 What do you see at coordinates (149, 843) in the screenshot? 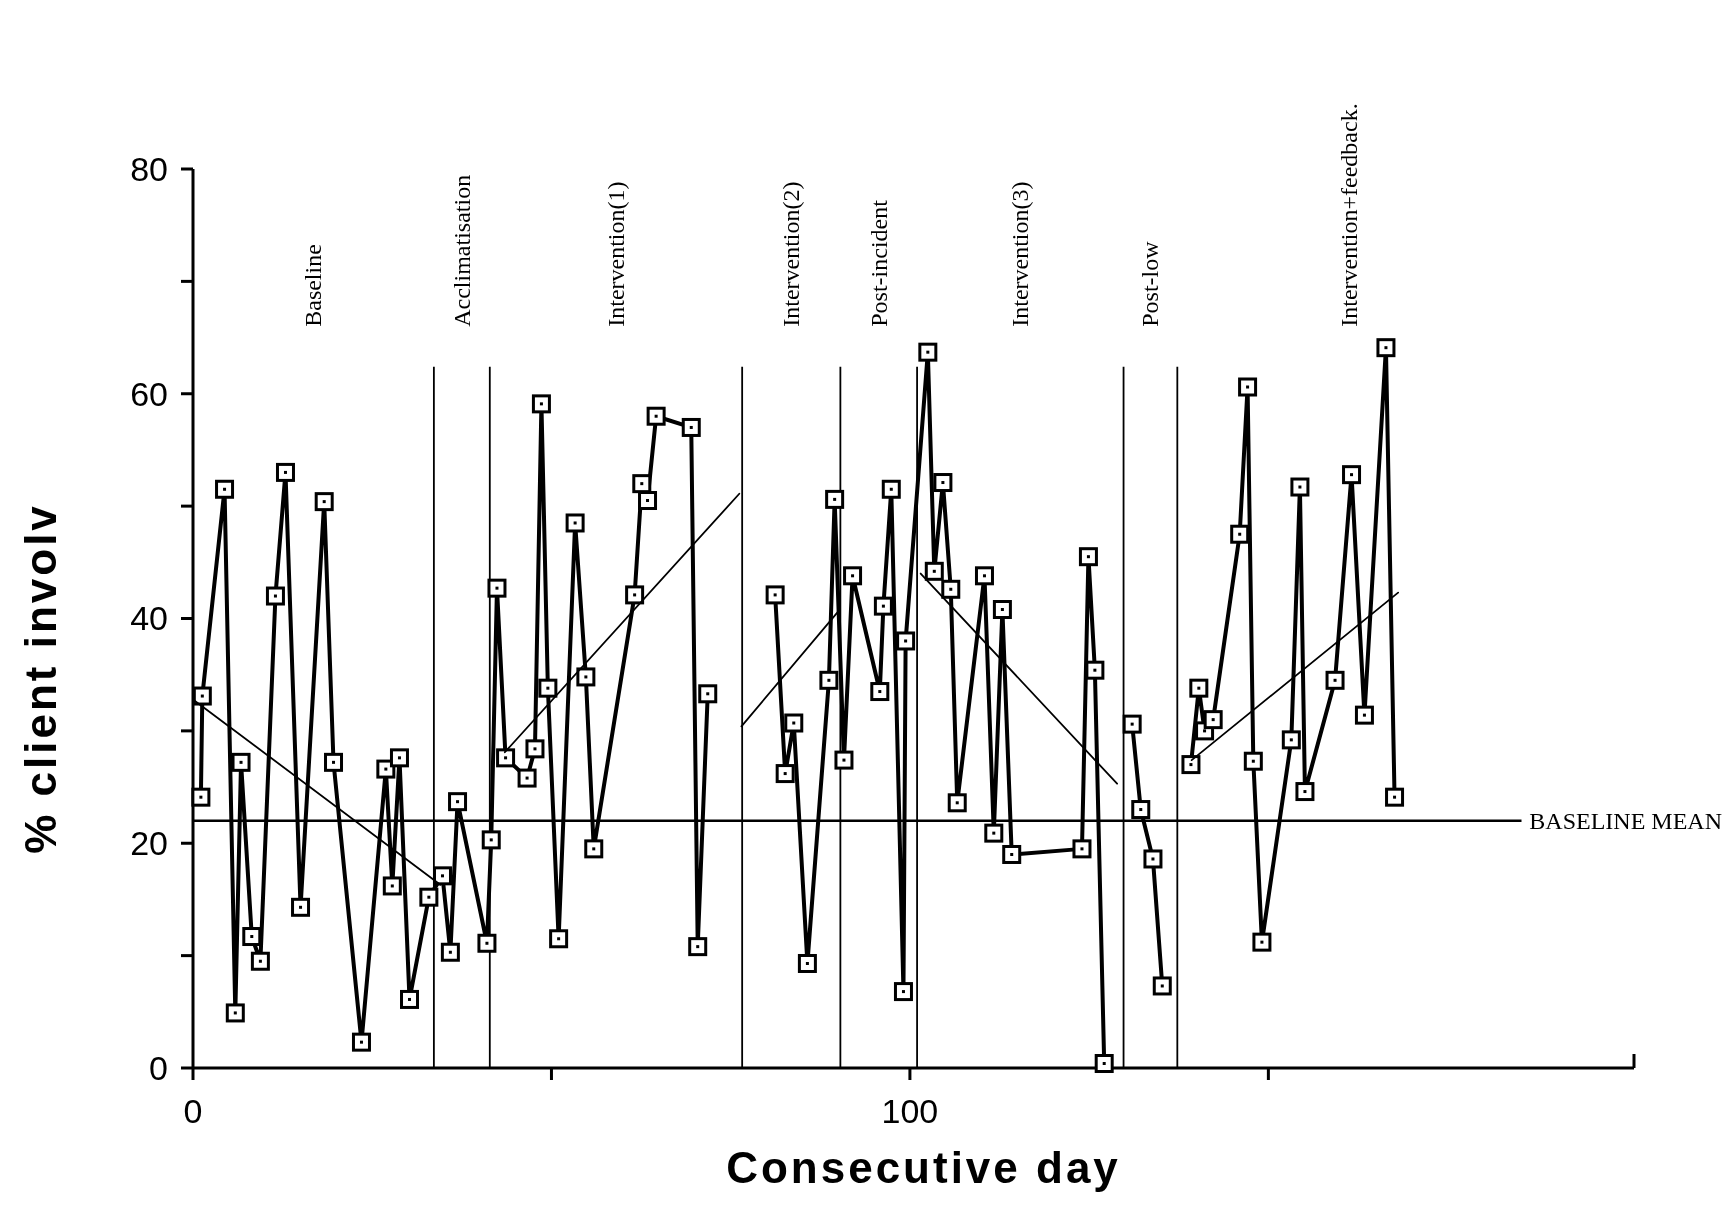
I see `y-tick-label: 20` at bounding box center [149, 843].